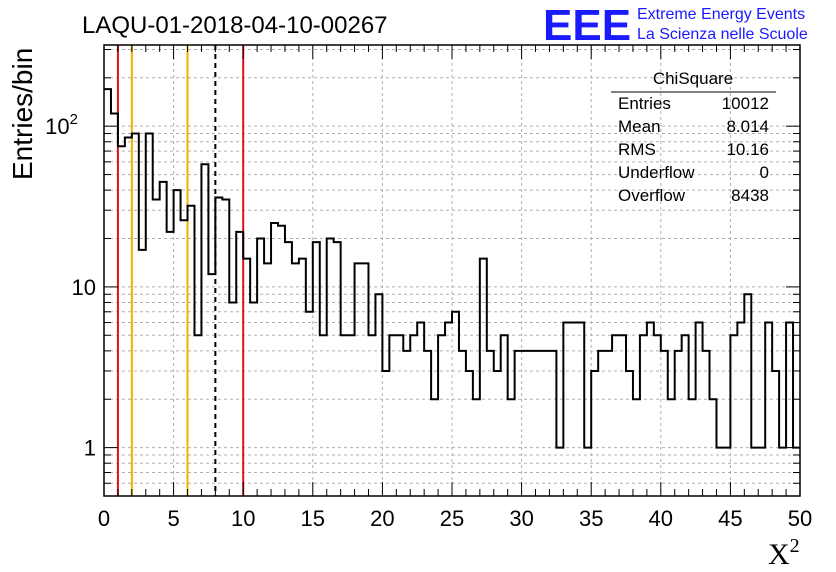 The width and height of the screenshot is (836, 572). Describe the element at coordinates (382, 518) in the screenshot. I see `x-tick-label: 20` at that location.